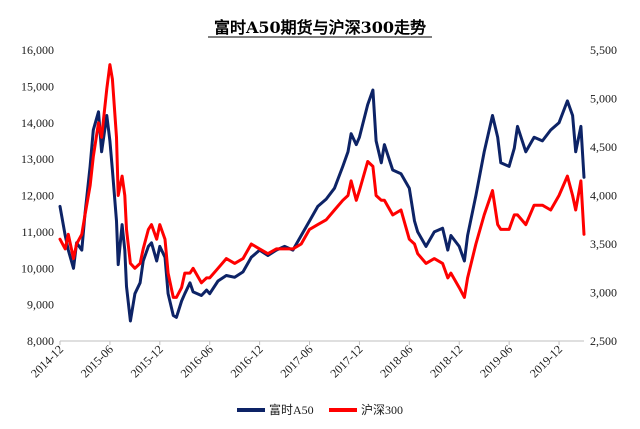 This screenshot has width=640, height=429. What do you see at coordinates (37, 232) in the screenshot?
I see `y-left-tick-label: 11,000` at bounding box center [37, 232].